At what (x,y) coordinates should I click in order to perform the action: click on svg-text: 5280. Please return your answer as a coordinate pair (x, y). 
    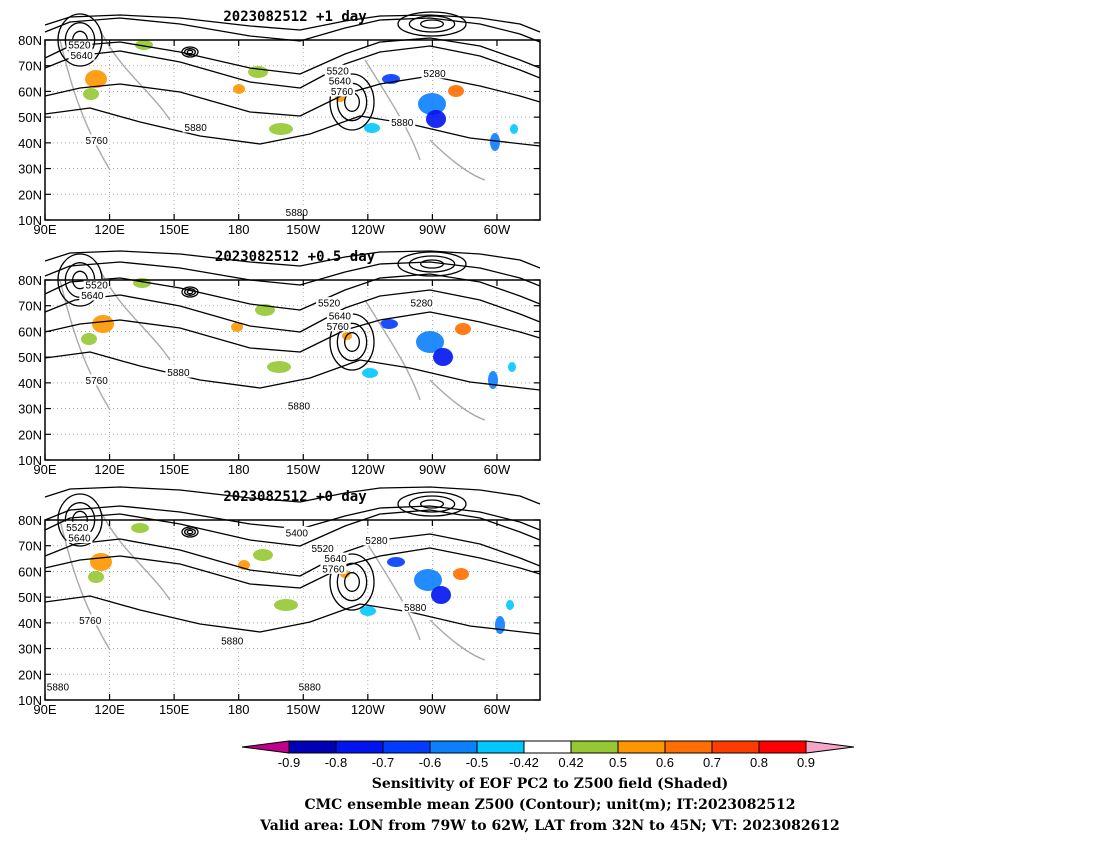
    Looking at the image, I should click on (422, 304).